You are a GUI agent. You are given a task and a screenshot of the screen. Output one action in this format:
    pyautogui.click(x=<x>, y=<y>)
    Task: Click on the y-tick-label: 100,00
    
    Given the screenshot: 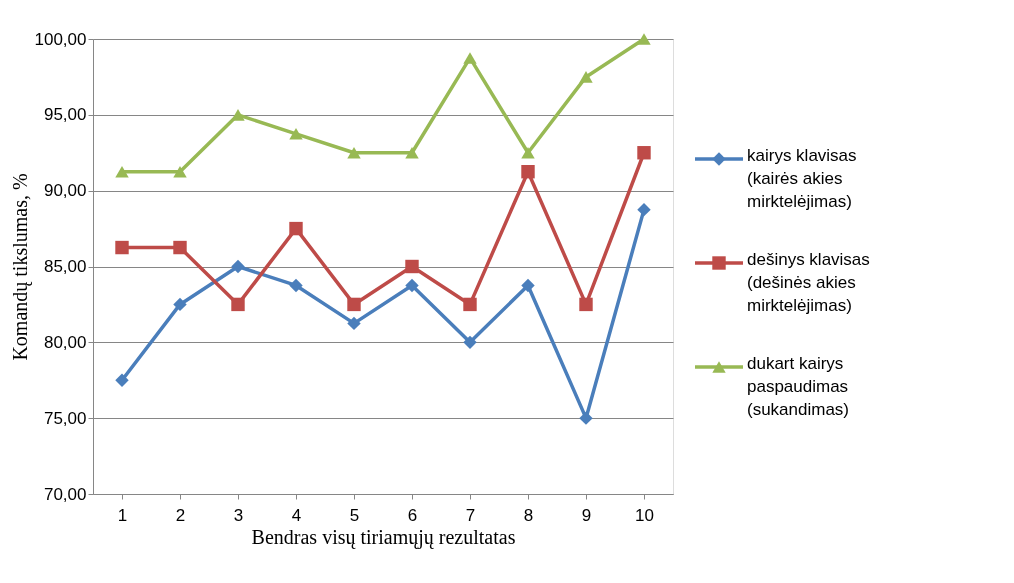 What is the action you would take?
    pyautogui.click(x=60, y=39)
    